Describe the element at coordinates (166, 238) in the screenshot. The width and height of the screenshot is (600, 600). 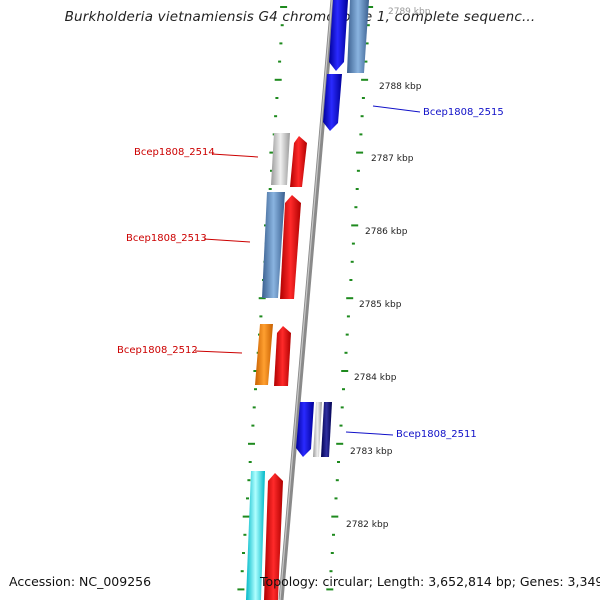
I see `gene-label-bcep1808-2513: Bcep1808_2513` at that location.